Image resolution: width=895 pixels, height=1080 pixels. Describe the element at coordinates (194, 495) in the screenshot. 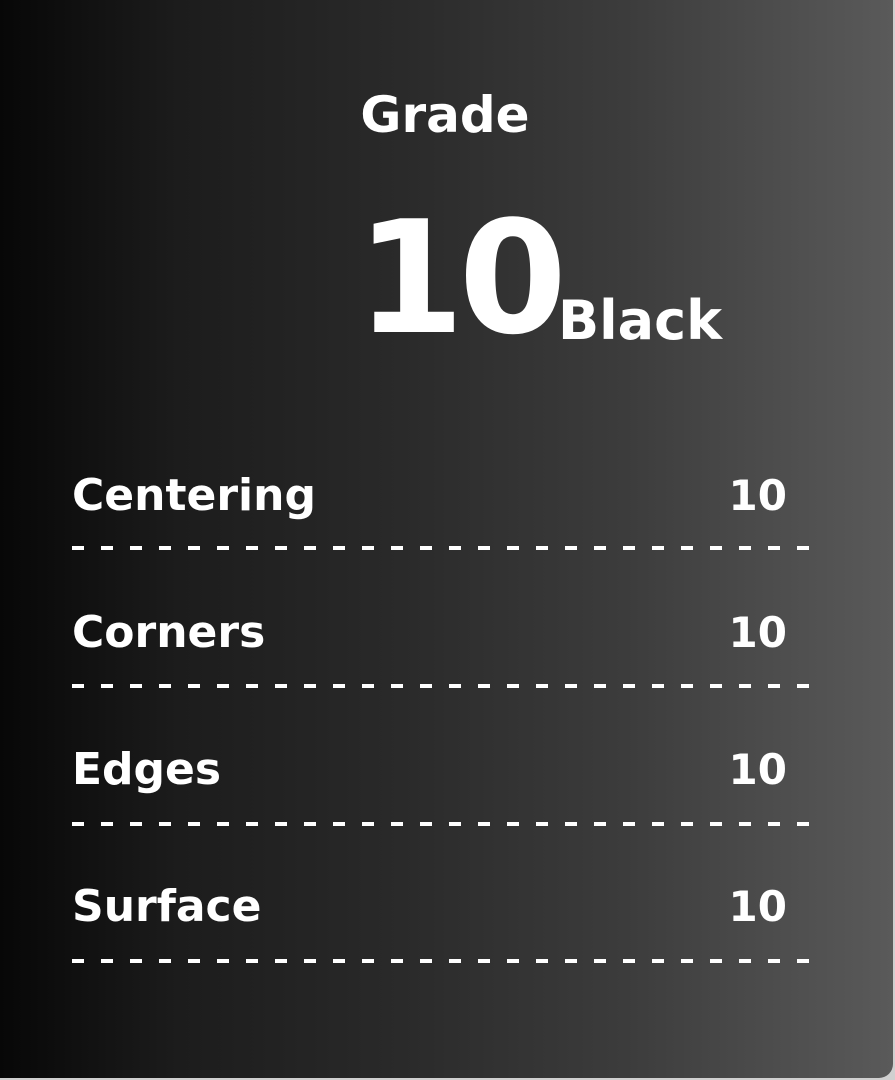

I see `subgrade-label: Centering` at that location.